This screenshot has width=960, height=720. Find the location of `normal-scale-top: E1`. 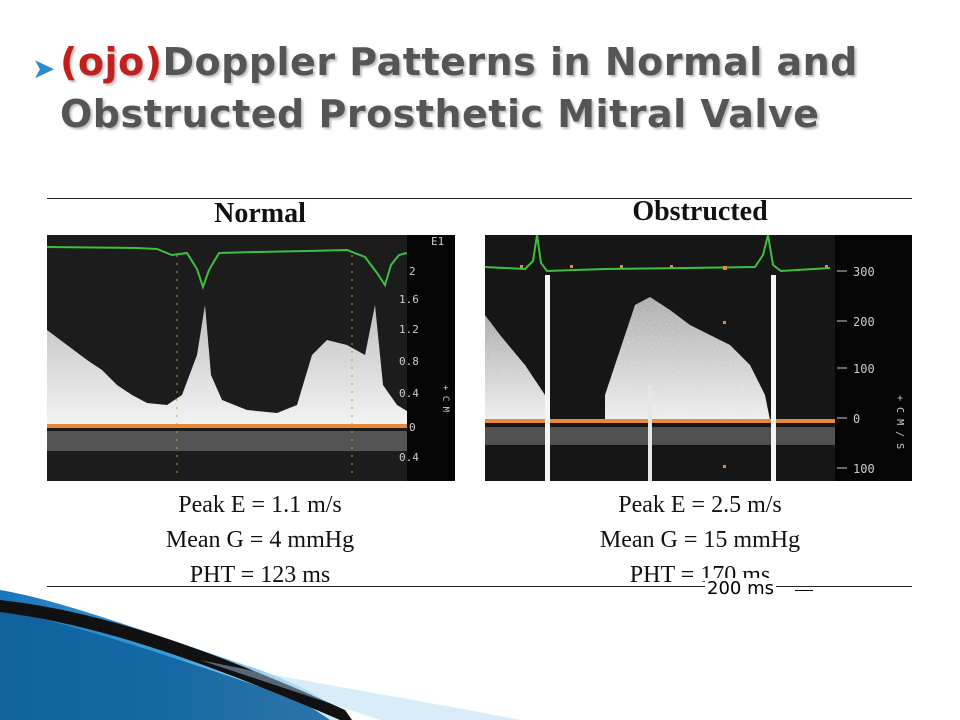

normal-scale-top: E1 is located at coordinates (437, 241).